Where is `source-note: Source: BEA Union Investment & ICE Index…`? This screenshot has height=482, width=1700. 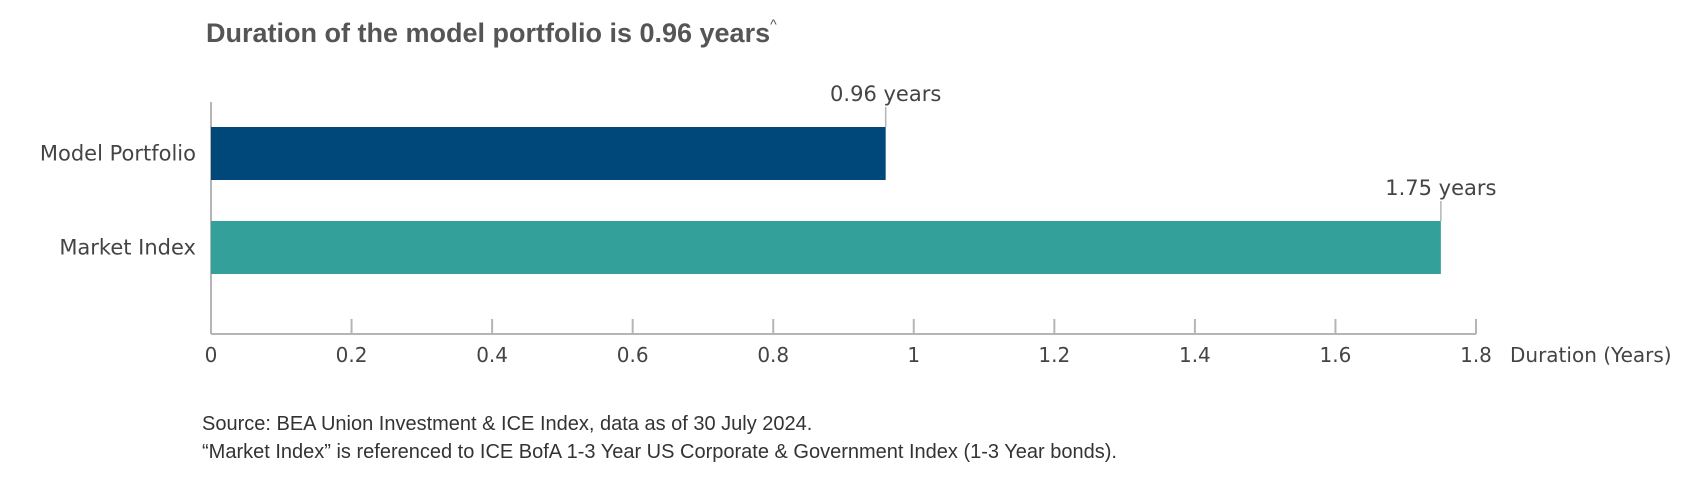 source-note: Source: BEA Union Investment & ICE Index… is located at coordinates (507, 424).